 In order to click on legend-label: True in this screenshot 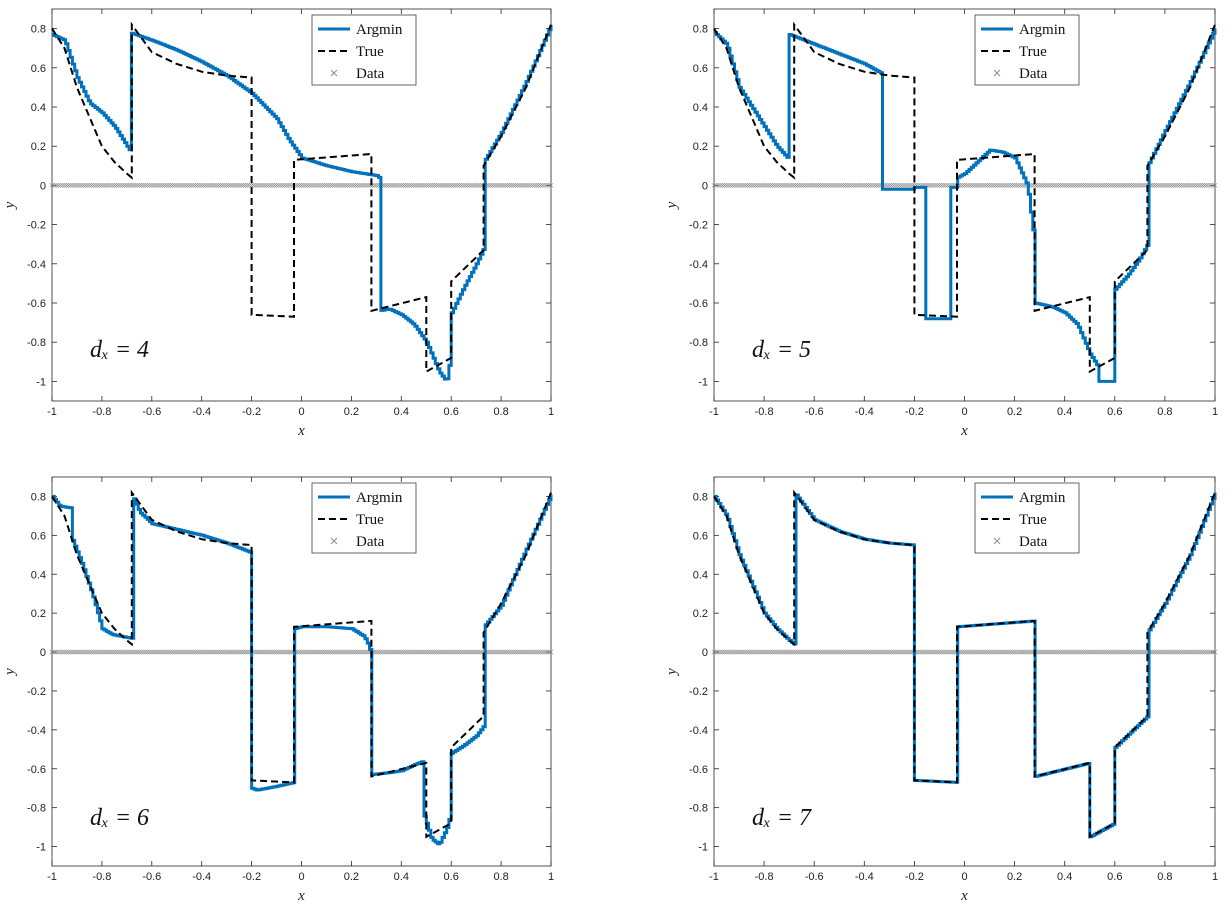, I will do `click(370, 52)`.